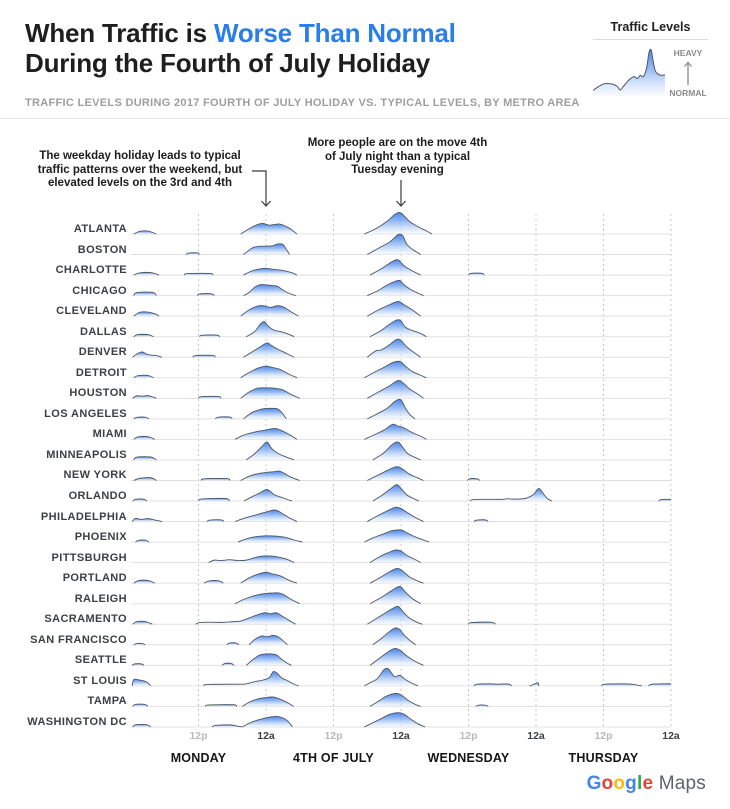 The height and width of the screenshot is (809, 730). Describe the element at coordinates (102, 249) in the screenshot. I see `city-label: BOSTON` at that location.